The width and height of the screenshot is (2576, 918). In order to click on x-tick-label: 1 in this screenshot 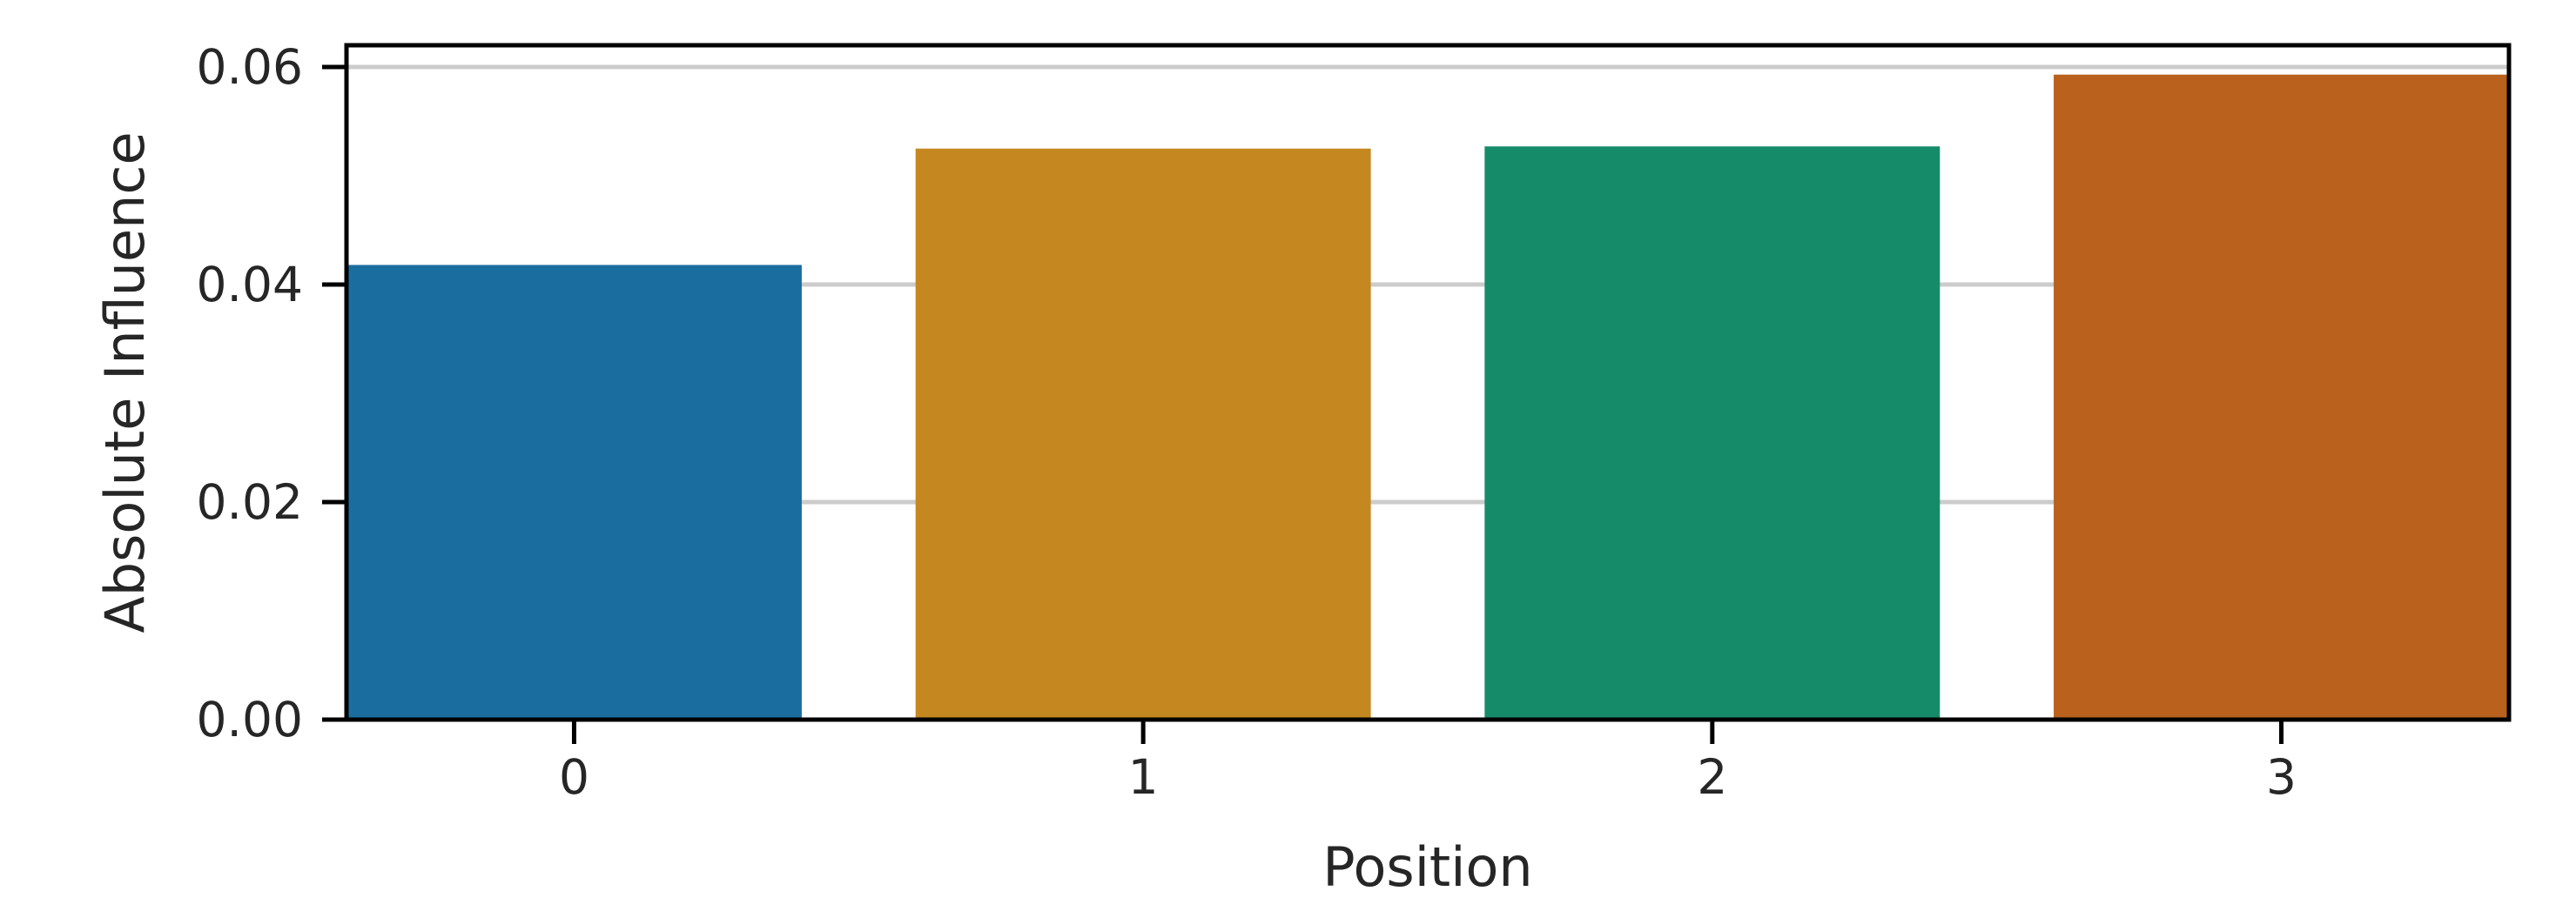, I will do `click(1143, 777)`.